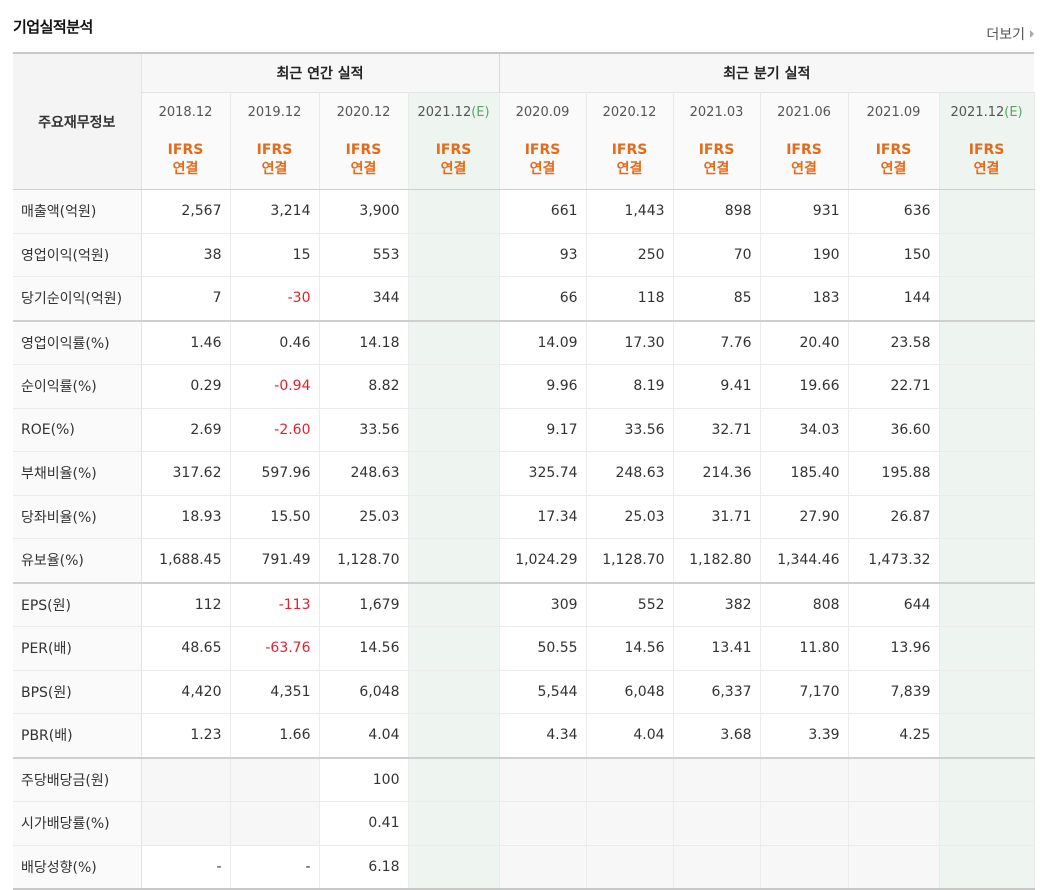 This screenshot has height=890, width=1052. Describe the element at coordinates (275, 735) in the screenshot. I see `value-cell: 1.66` at that location.